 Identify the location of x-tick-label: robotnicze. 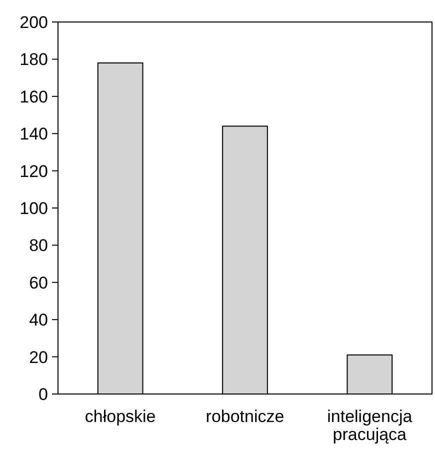
(245, 416).